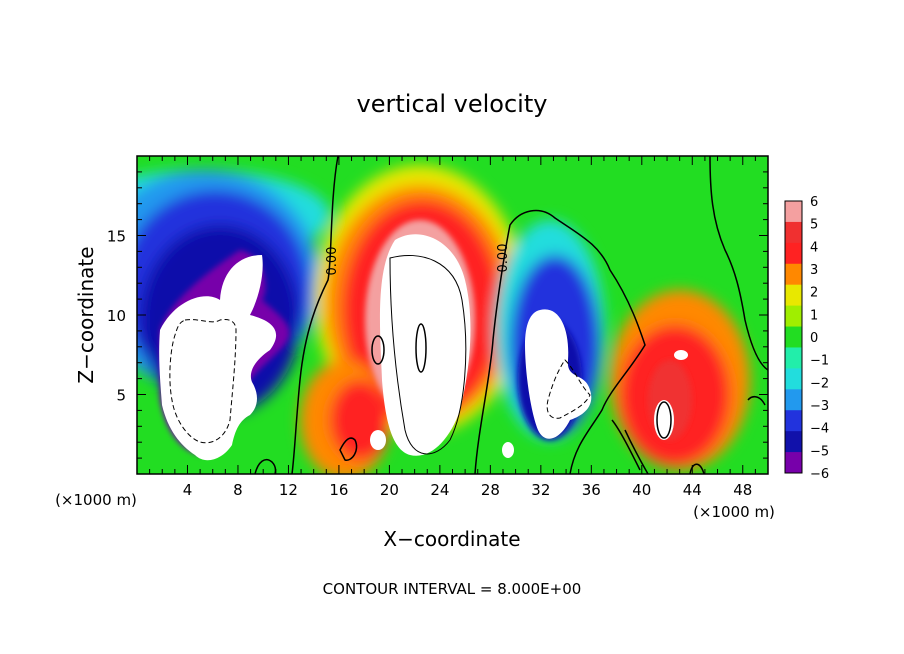  Describe the element at coordinates (814, 338) in the screenshot. I see `colorbar-label: 0` at that location.